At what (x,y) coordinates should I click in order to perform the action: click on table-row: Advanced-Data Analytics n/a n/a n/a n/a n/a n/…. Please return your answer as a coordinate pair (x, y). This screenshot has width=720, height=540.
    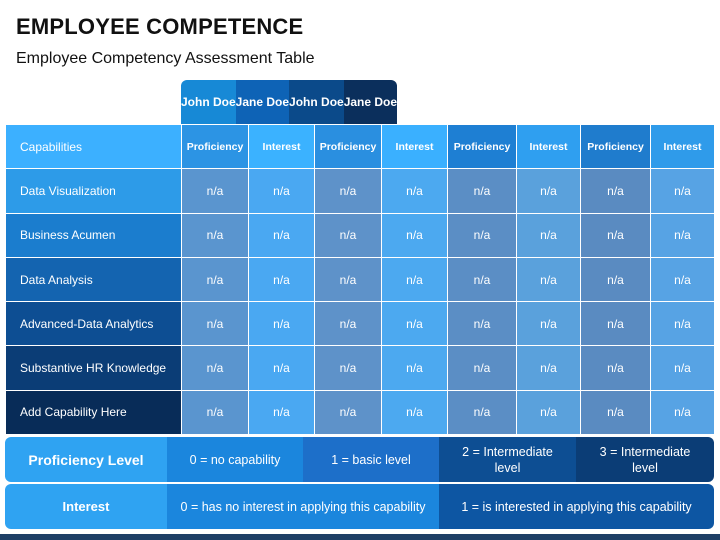
    Looking at the image, I should click on (360, 324).